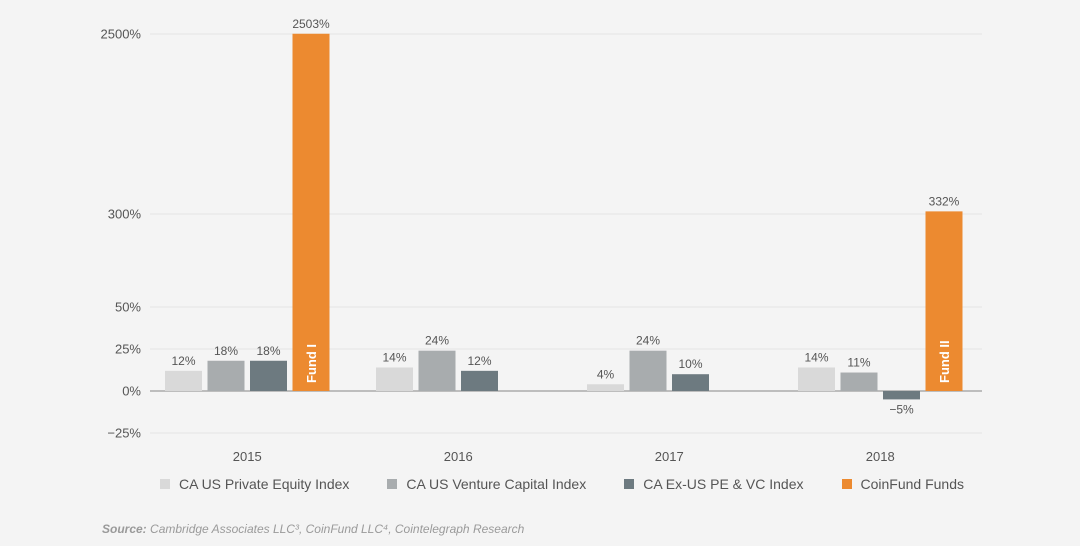  Describe the element at coordinates (880, 456) in the screenshot. I see `x-tick-label: 2018` at that location.